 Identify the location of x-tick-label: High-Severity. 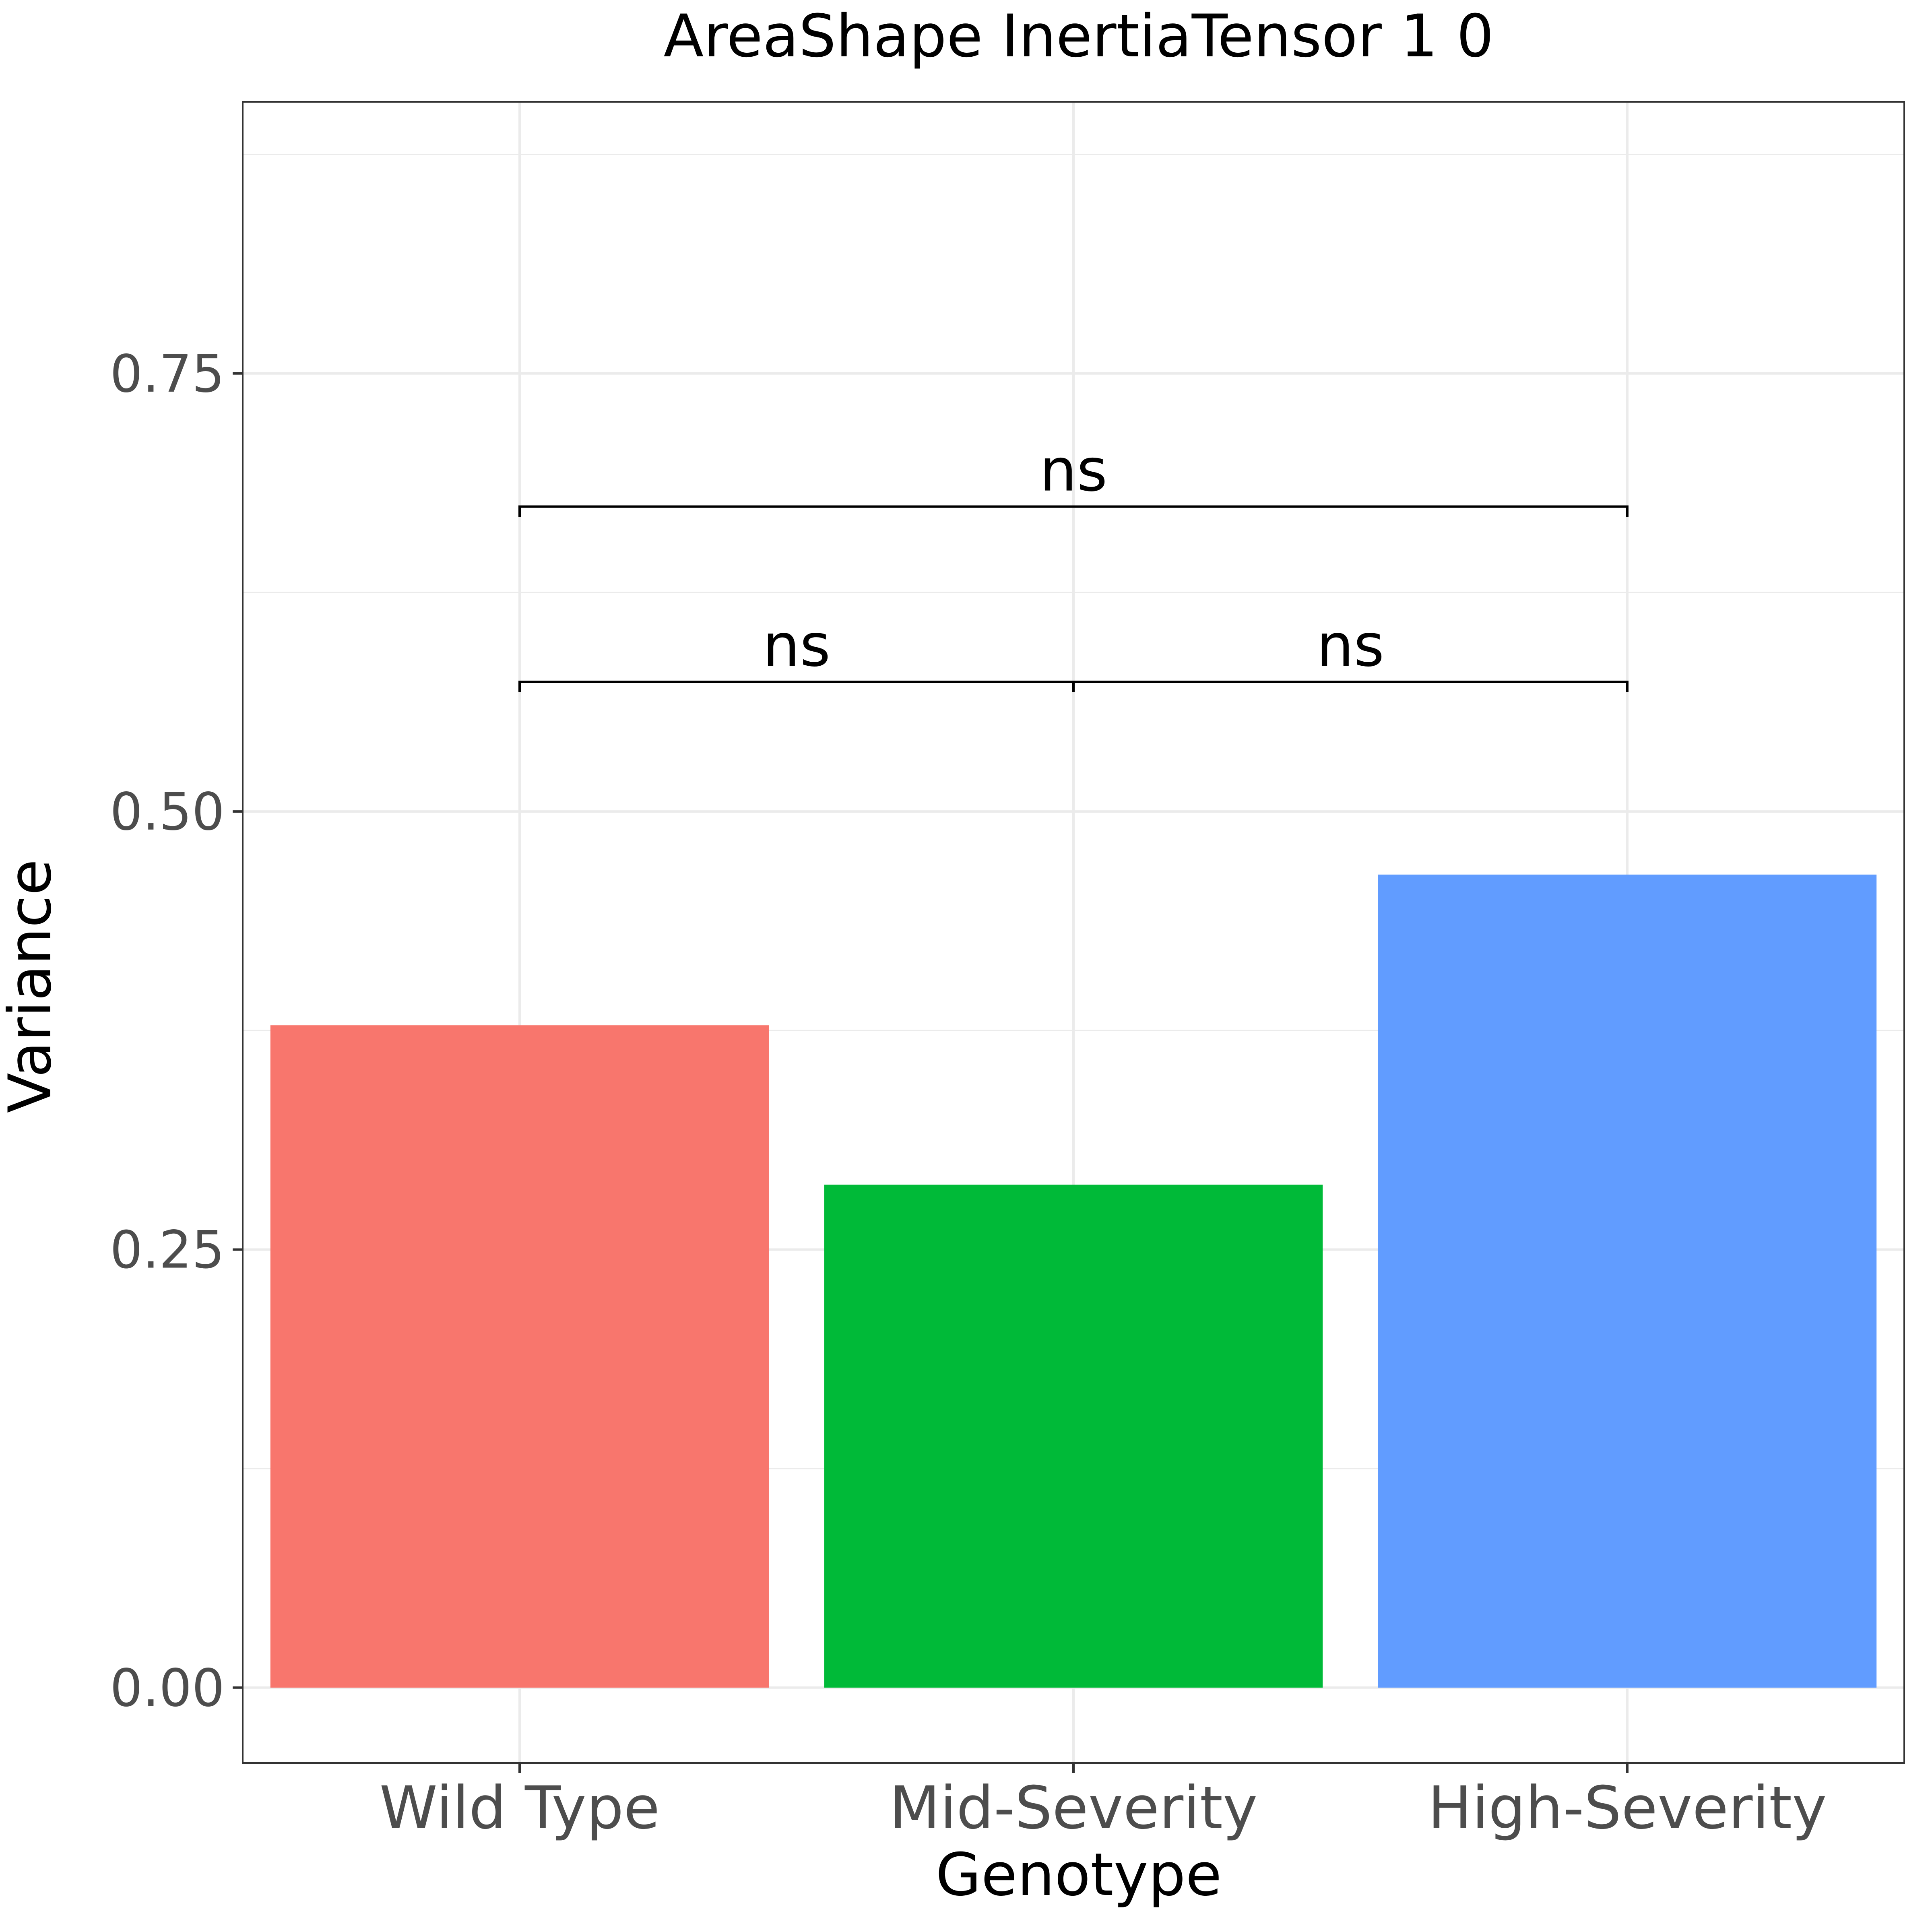
(1627, 1808).